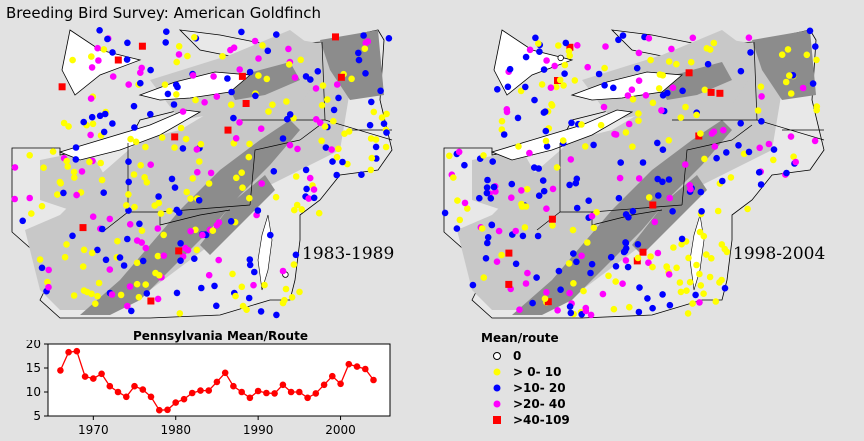  I want to click on lake-ontario, so click(626, 86).